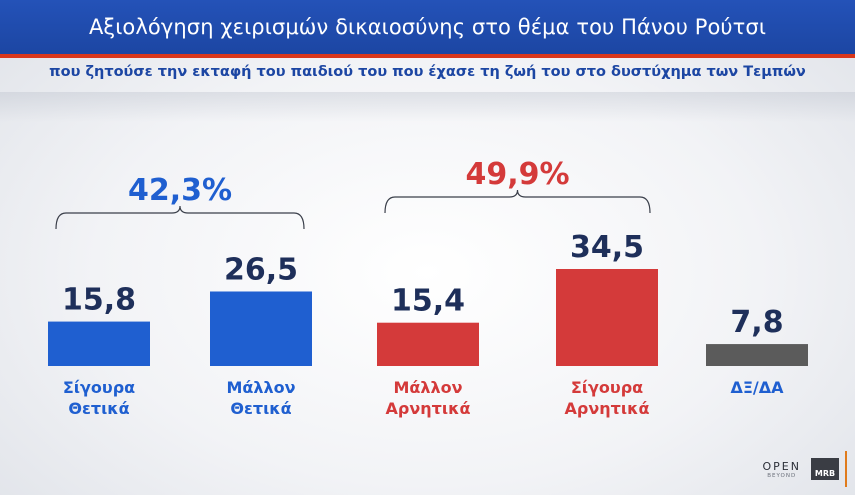 This screenshot has width=855, height=495. What do you see at coordinates (757, 387) in the screenshot?
I see `category-label-4-0: ΔΞ/ΔΑ` at bounding box center [757, 387].